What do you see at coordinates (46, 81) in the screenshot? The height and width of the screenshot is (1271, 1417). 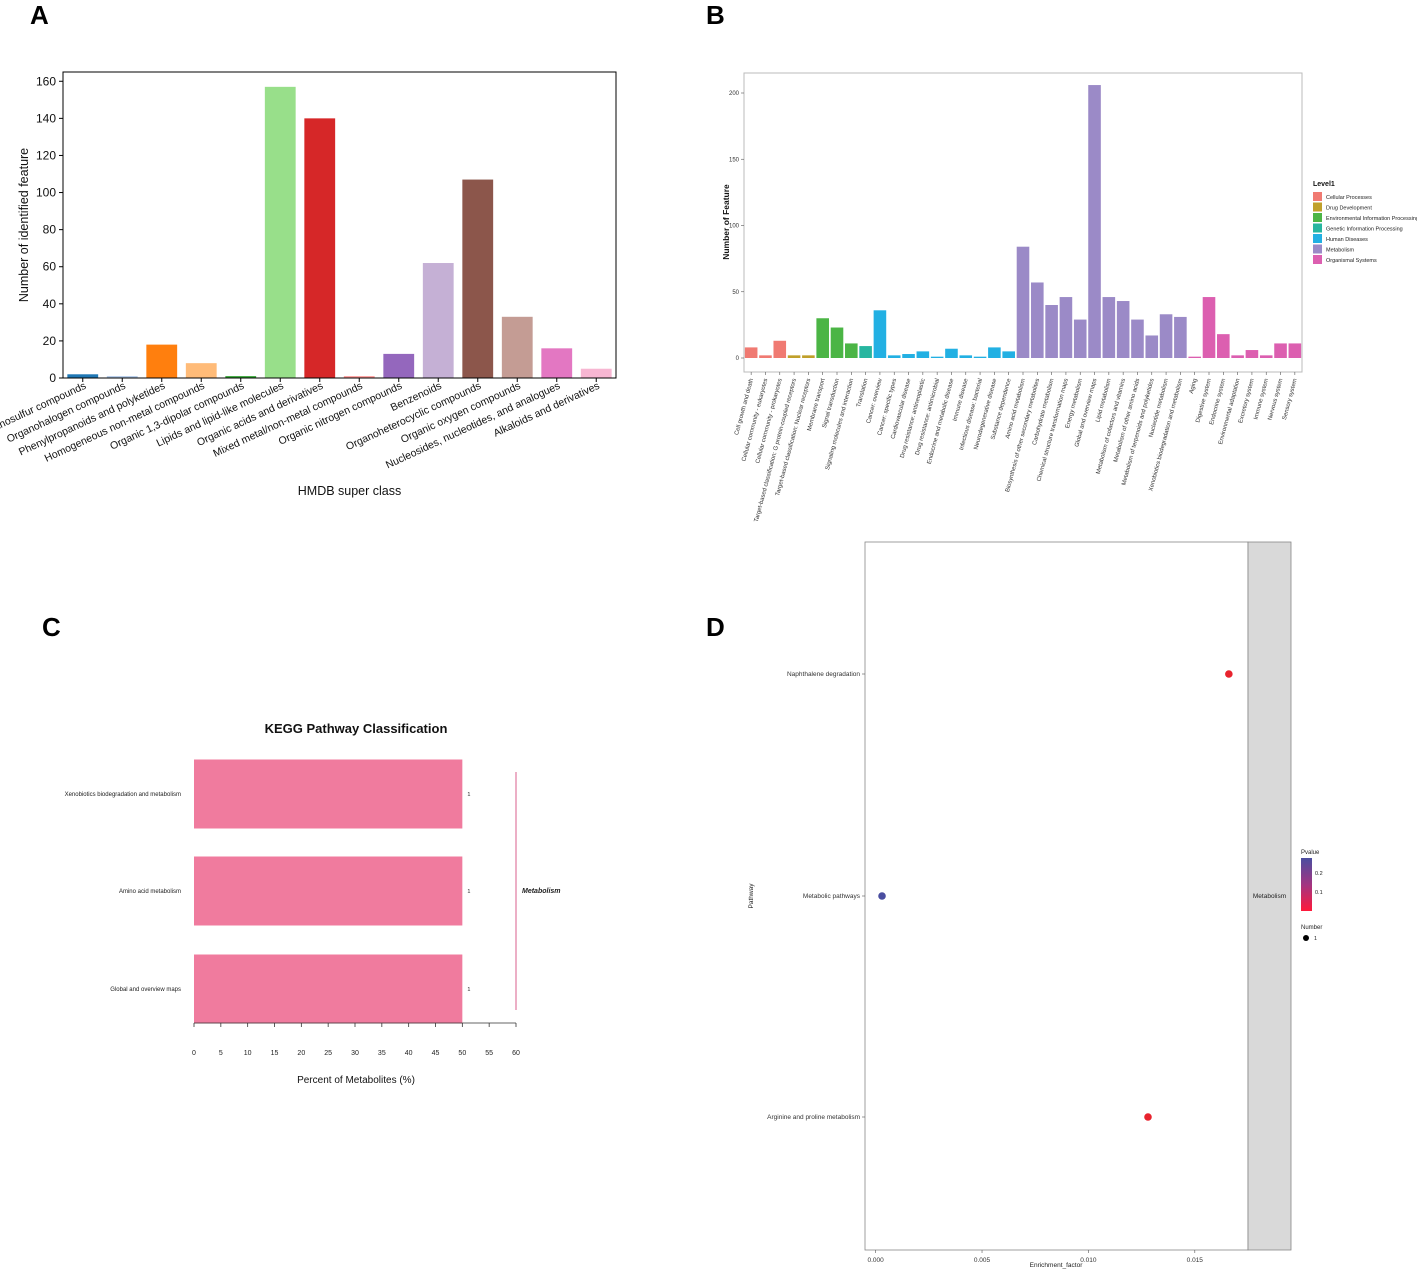 I see `ytick-label-a-8: 160` at bounding box center [46, 81].